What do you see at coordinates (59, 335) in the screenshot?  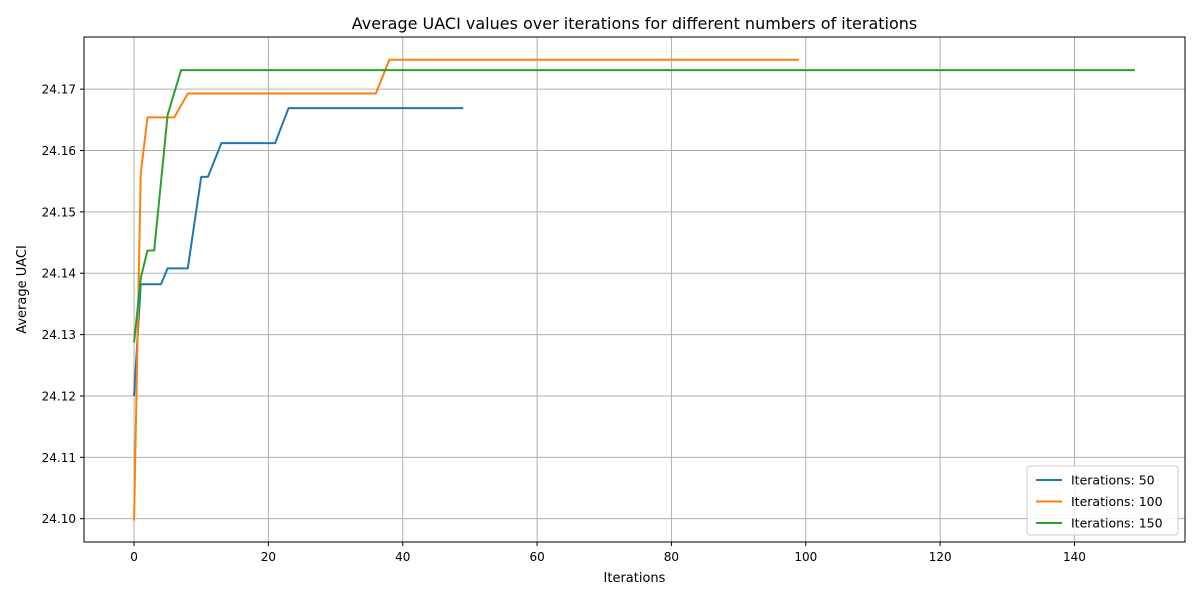 I see `y-tick-label: 24.13` at bounding box center [59, 335].